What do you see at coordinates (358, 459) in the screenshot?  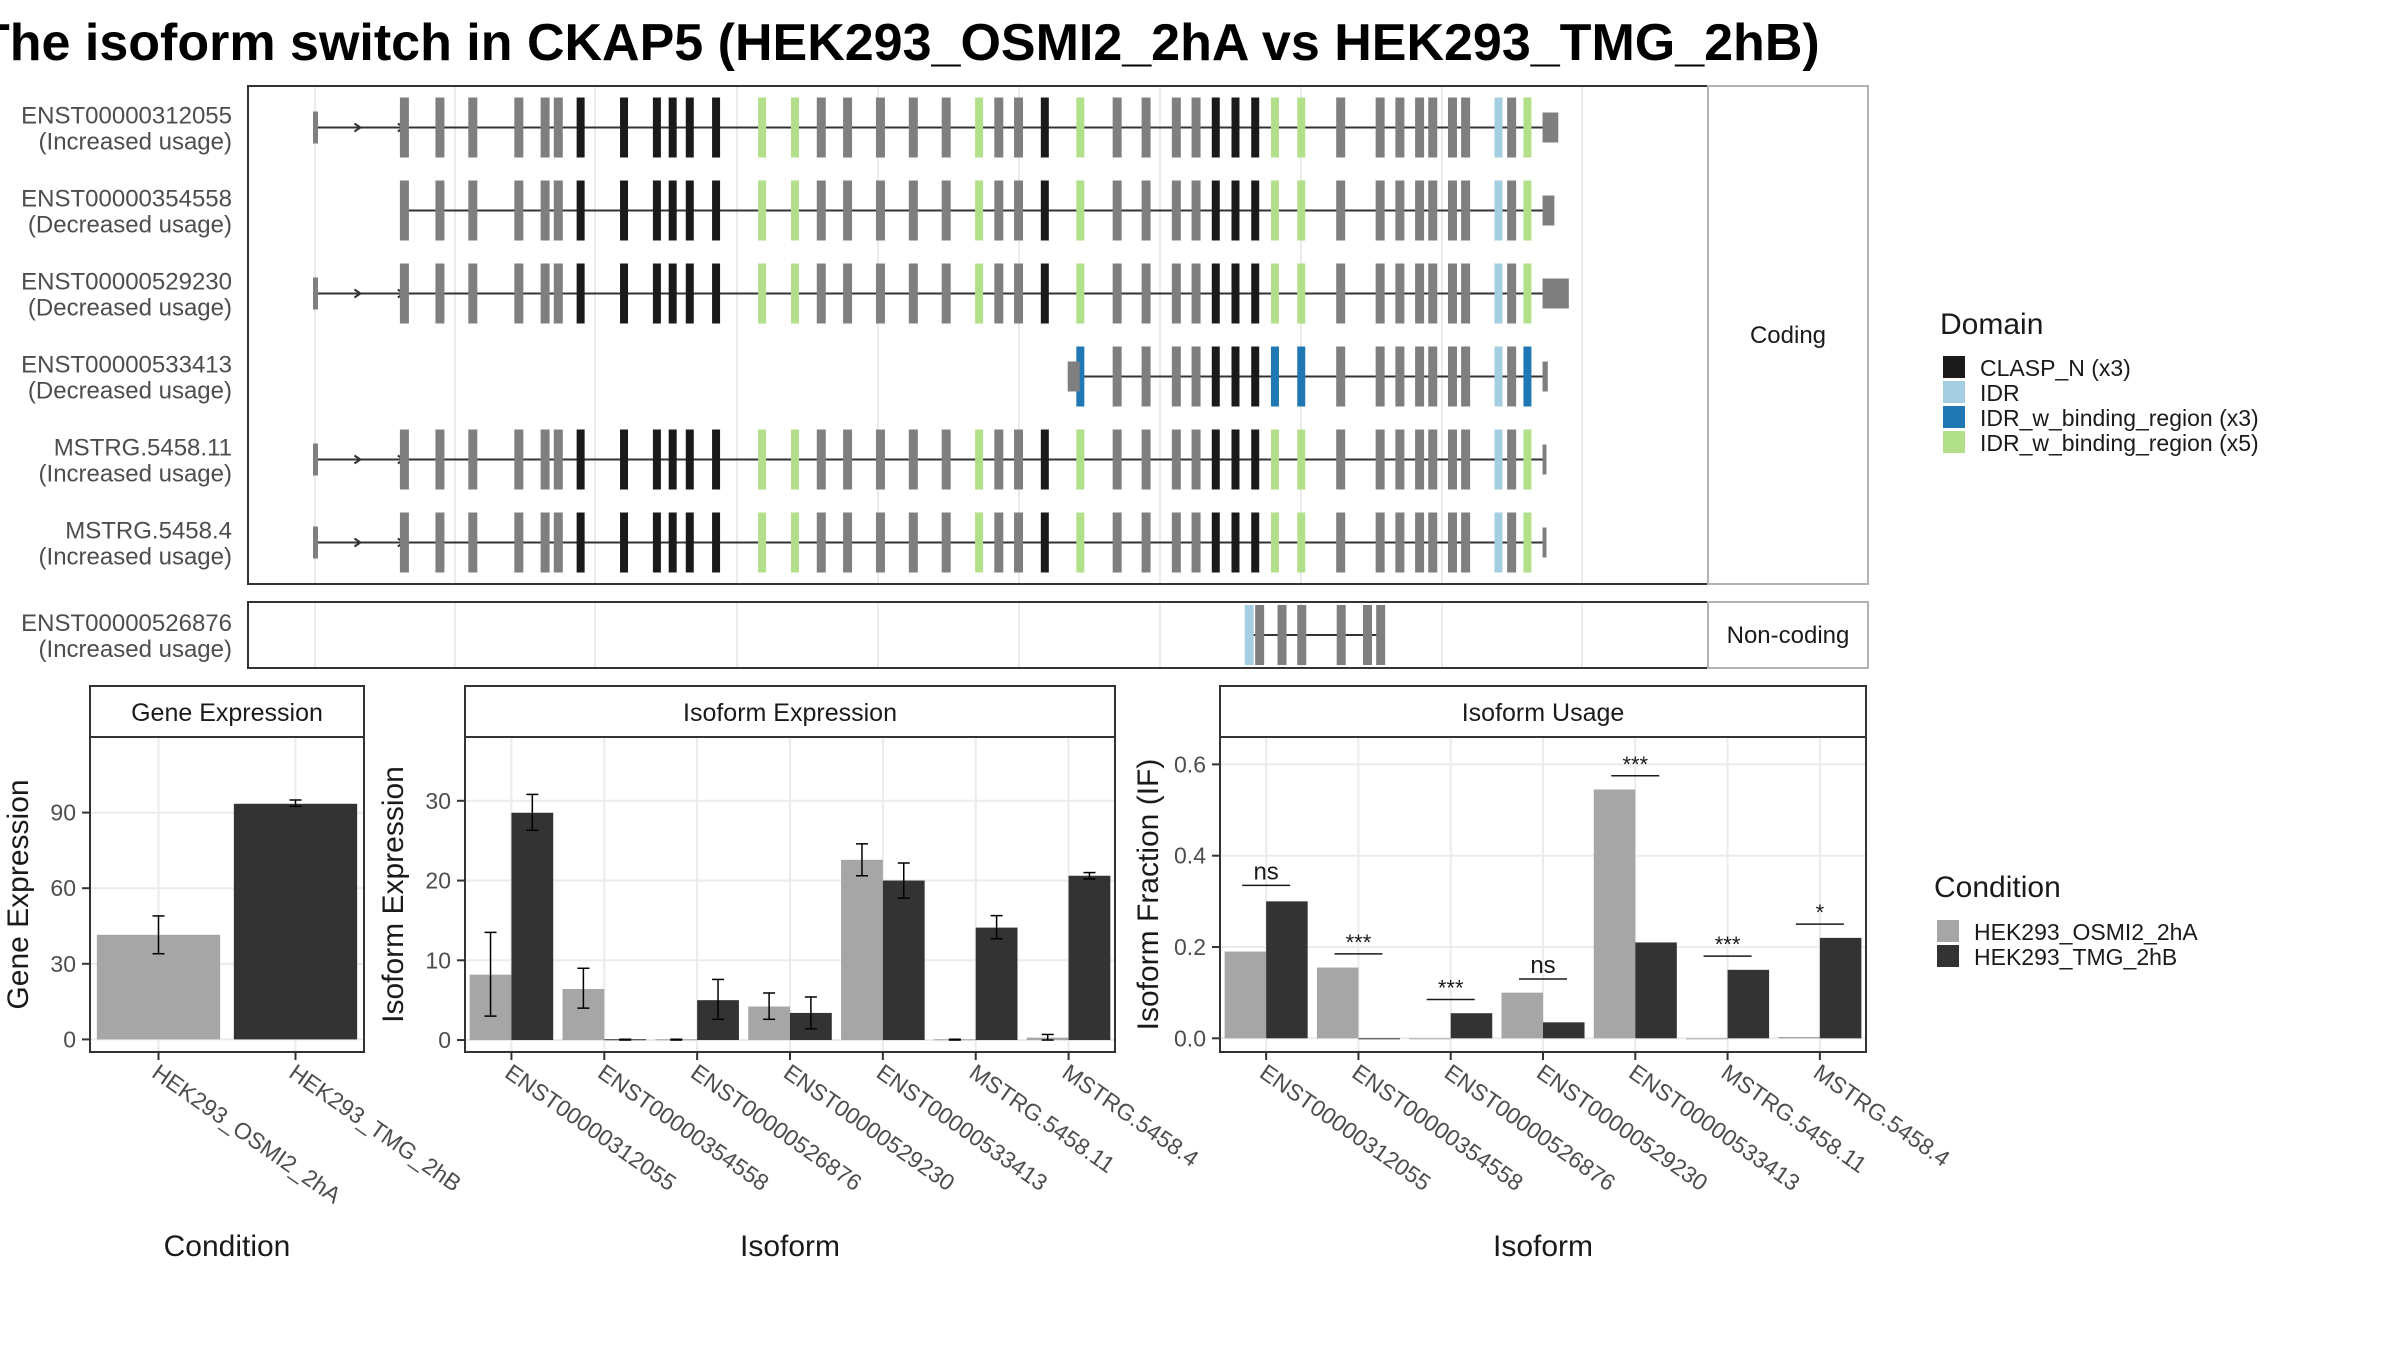 I see `intron-arrow` at bounding box center [358, 459].